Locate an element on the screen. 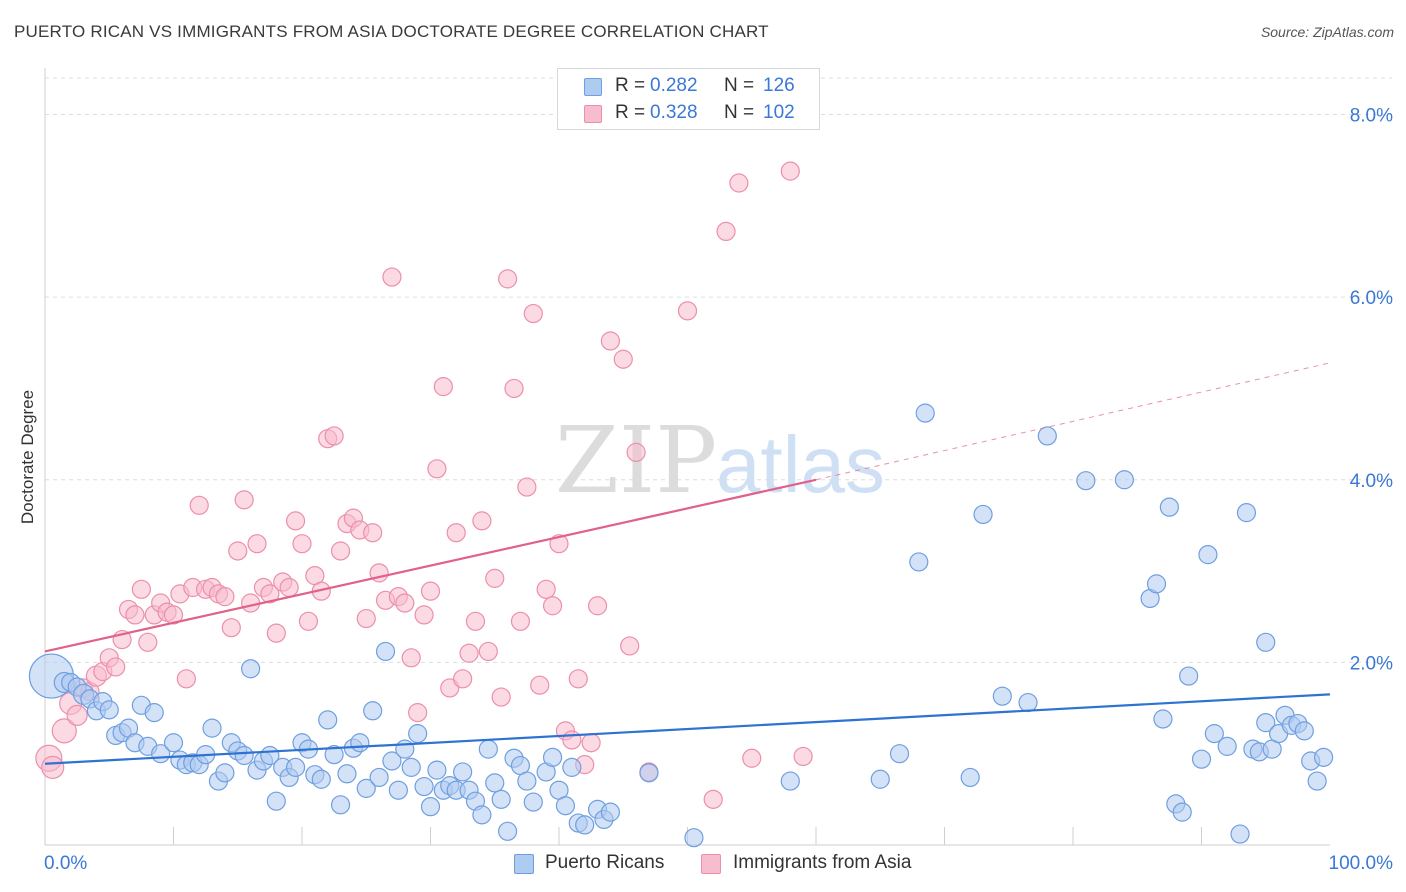 The width and height of the screenshot is (1406, 892). trend-line-extension-immigrants-from-asia is located at coordinates (1073, 421).